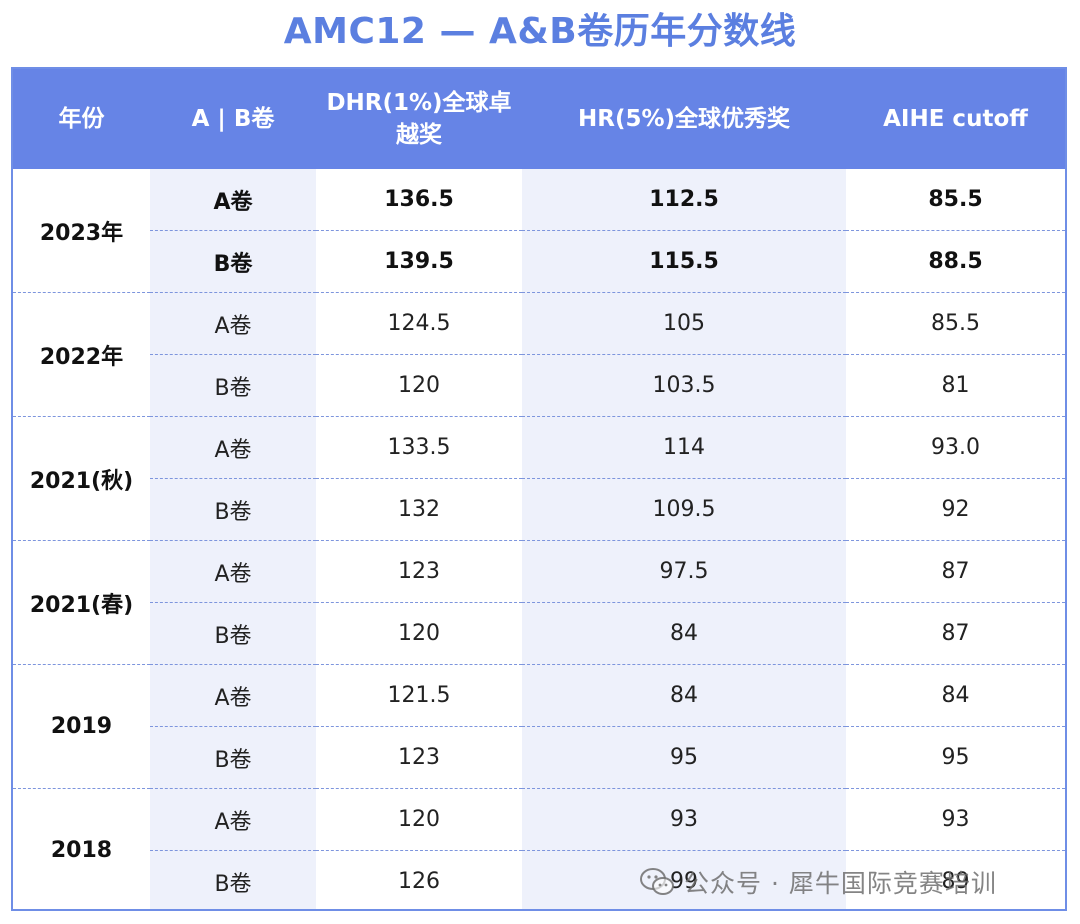 This screenshot has width=1080, height=924. Describe the element at coordinates (419, 119) in the screenshot. I see `header-dhr: DHR(1%)全球卓越奖` at that location.